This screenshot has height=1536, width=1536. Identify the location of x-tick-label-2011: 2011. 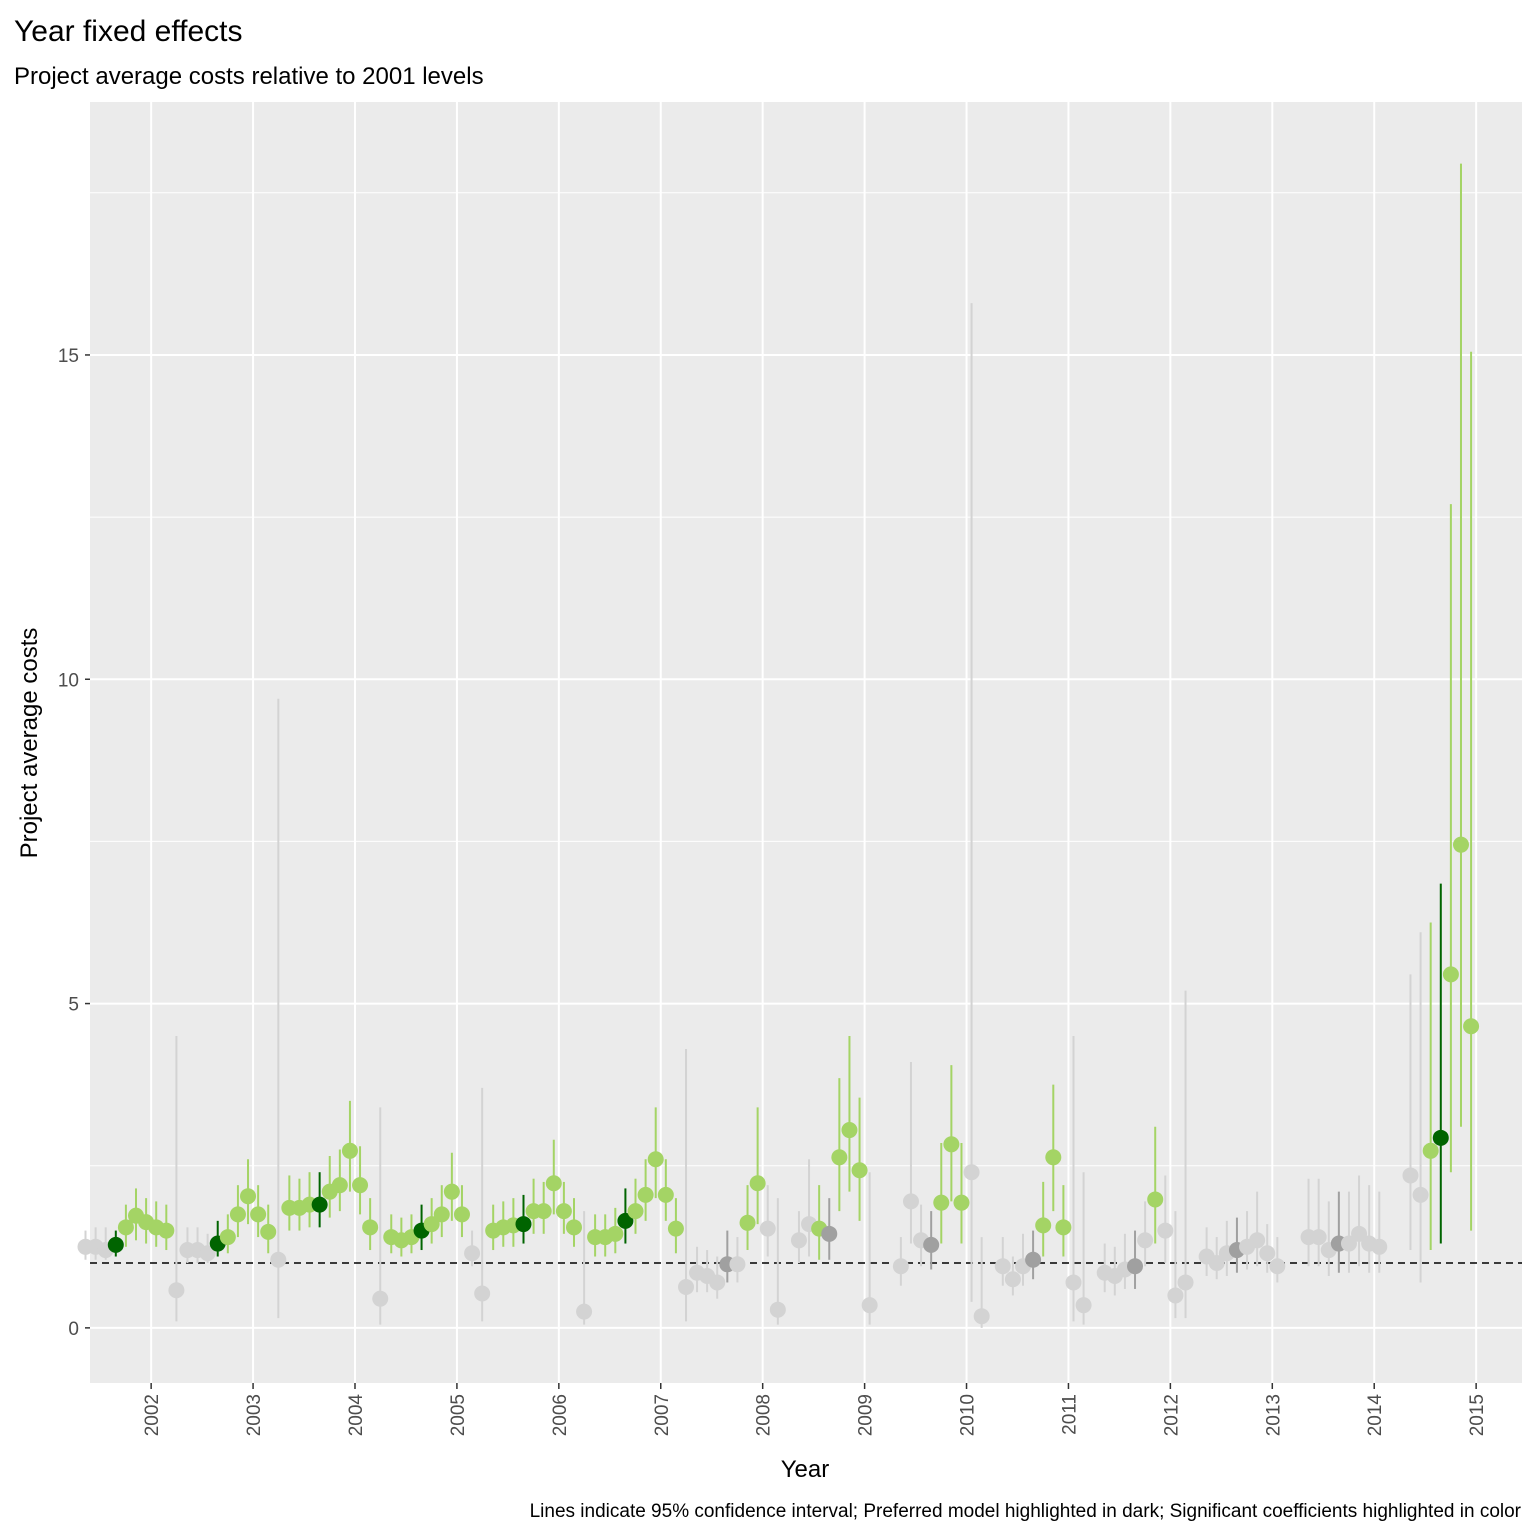
(1069, 1414).